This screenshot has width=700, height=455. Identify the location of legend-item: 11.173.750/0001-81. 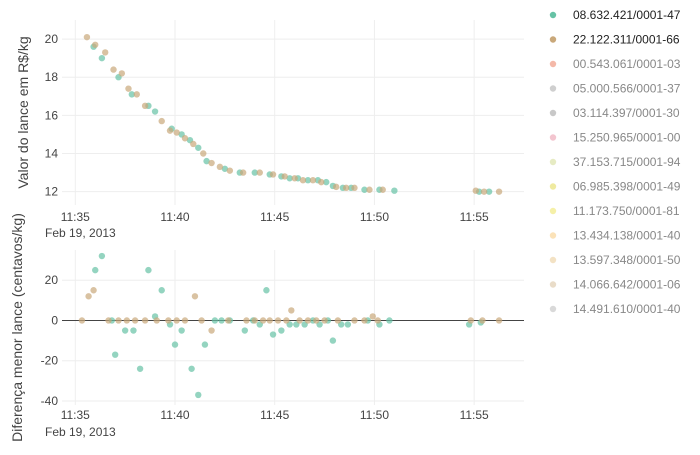
(614, 211).